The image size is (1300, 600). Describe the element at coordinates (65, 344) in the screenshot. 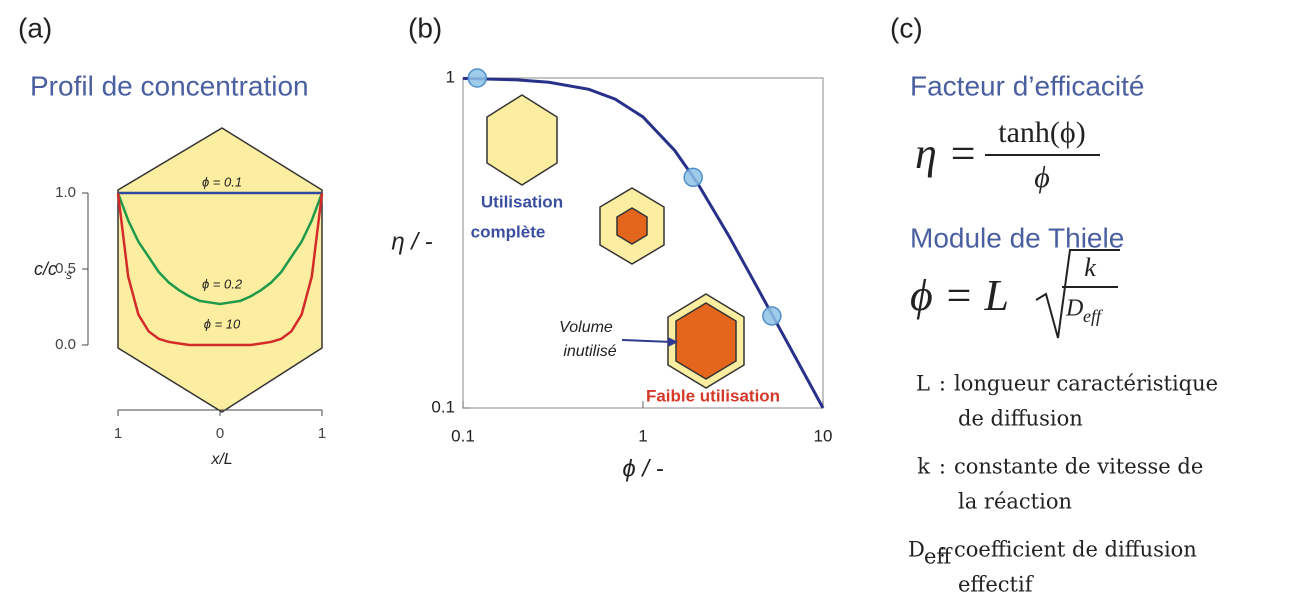

I see `y-tick-label: 0.0` at that location.